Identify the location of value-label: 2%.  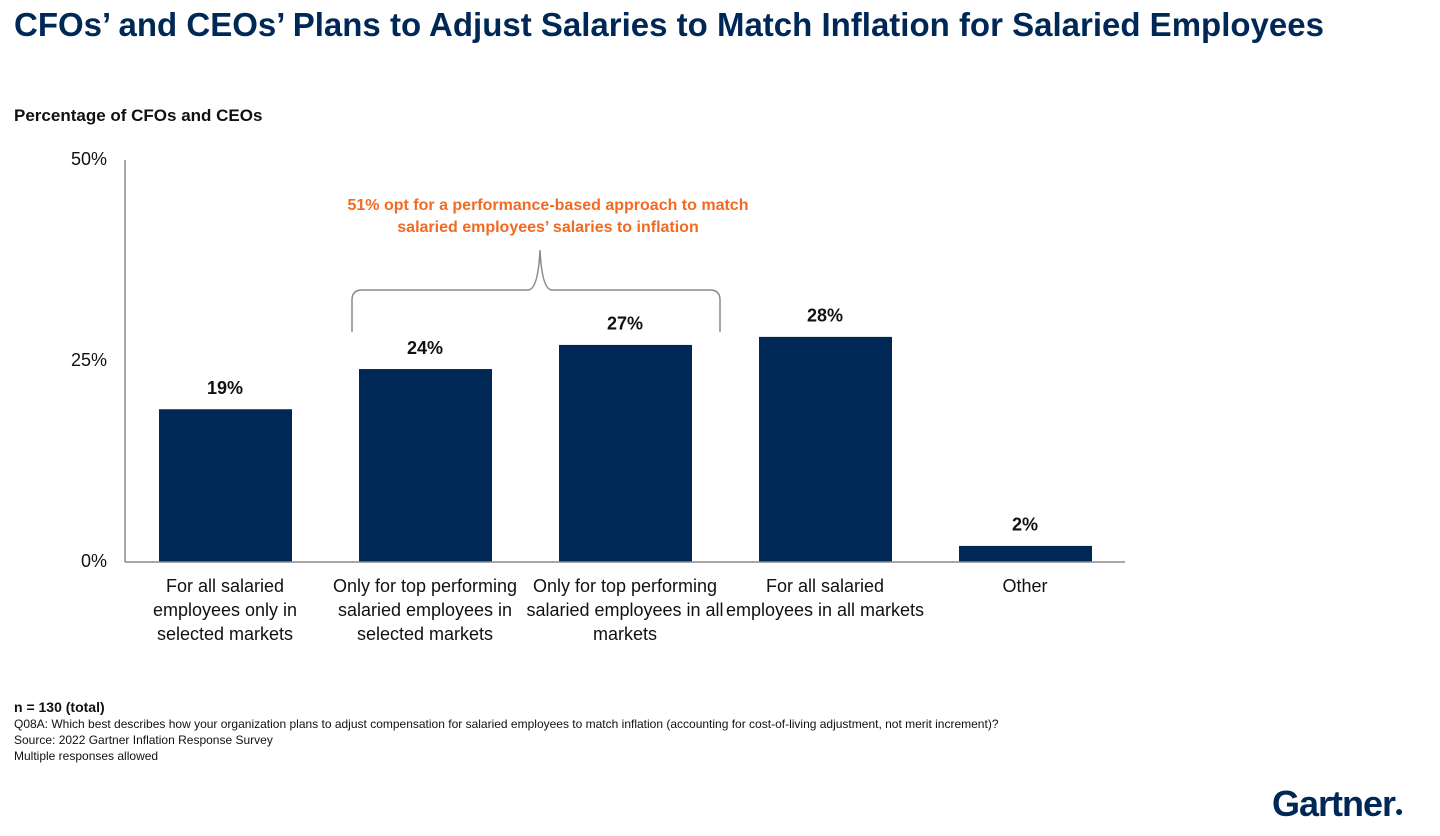
(1025, 525).